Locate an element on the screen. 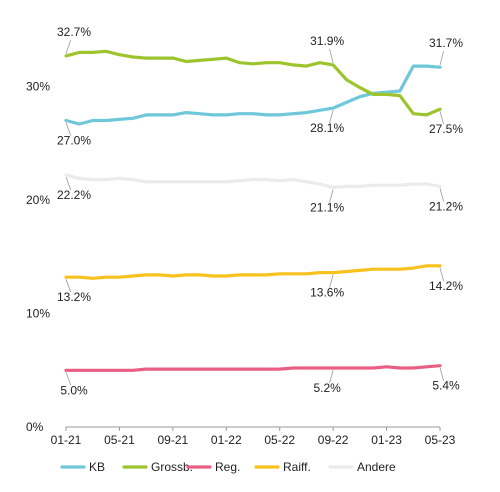  x-tick-label: 05-21 is located at coordinates (119, 440).